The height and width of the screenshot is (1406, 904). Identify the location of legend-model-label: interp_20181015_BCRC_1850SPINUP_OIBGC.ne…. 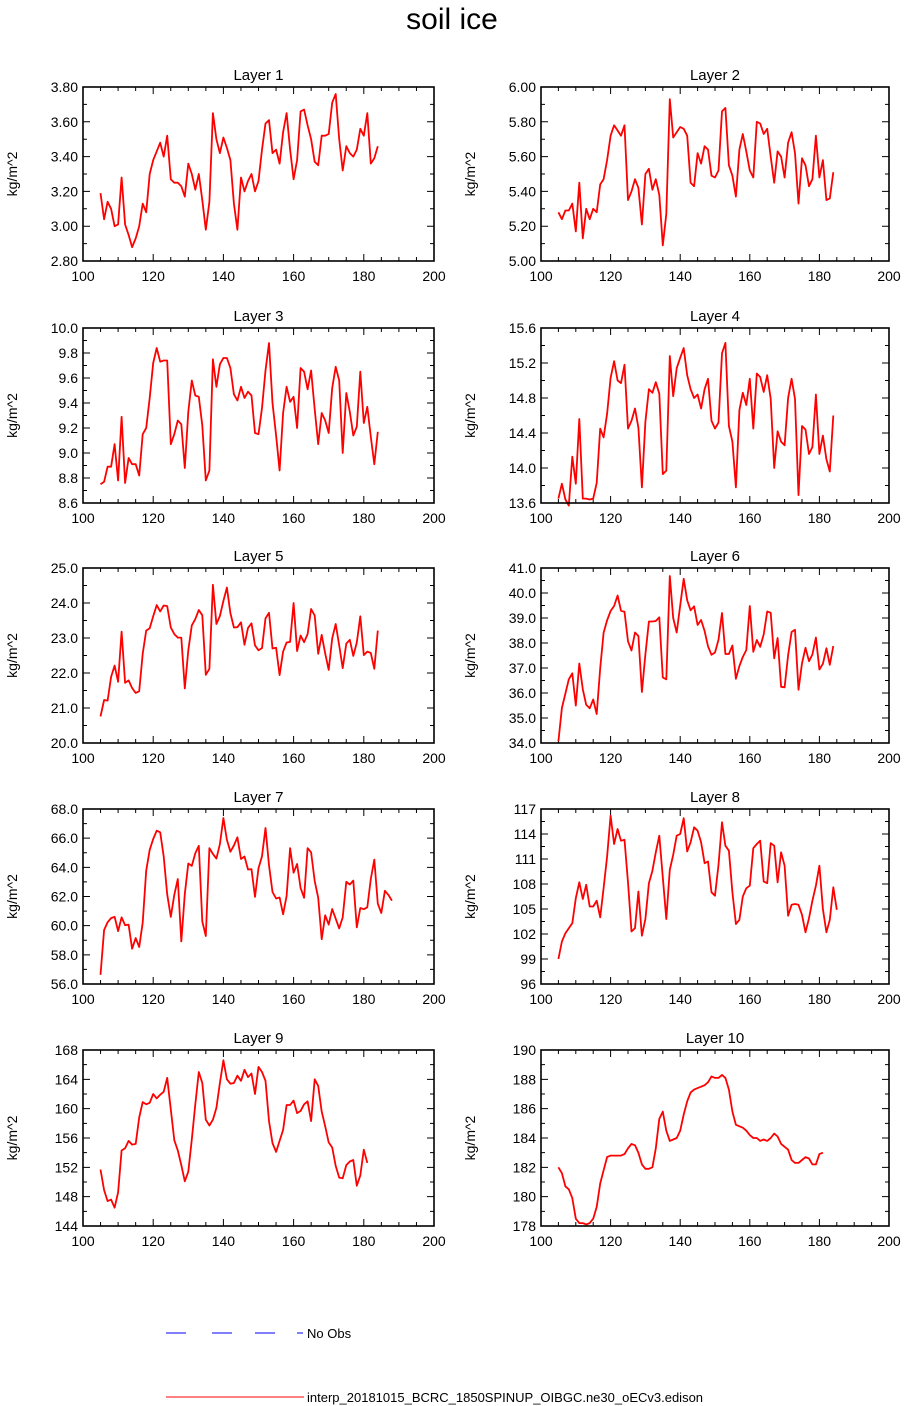
(505, 1397).